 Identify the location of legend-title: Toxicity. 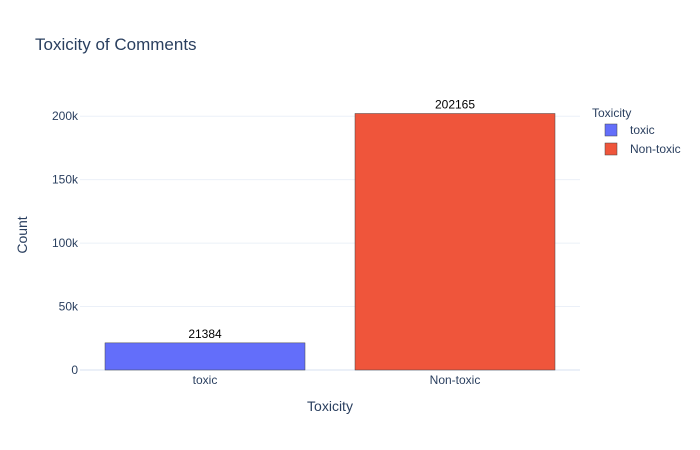
(611, 113).